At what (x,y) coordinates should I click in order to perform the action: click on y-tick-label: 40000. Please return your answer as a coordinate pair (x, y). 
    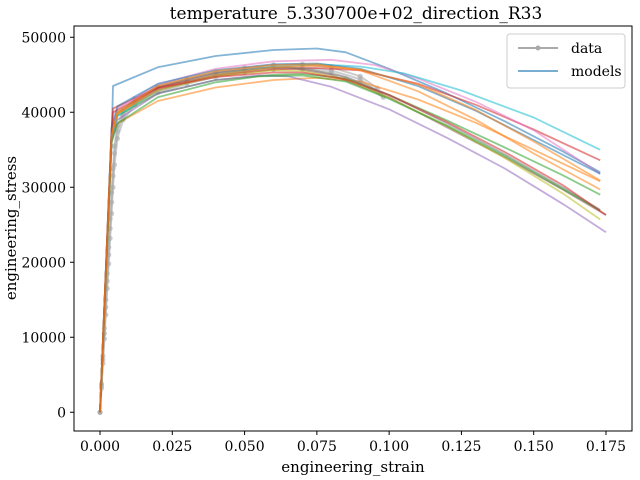
    Looking at the image, I should click on (43, 113).